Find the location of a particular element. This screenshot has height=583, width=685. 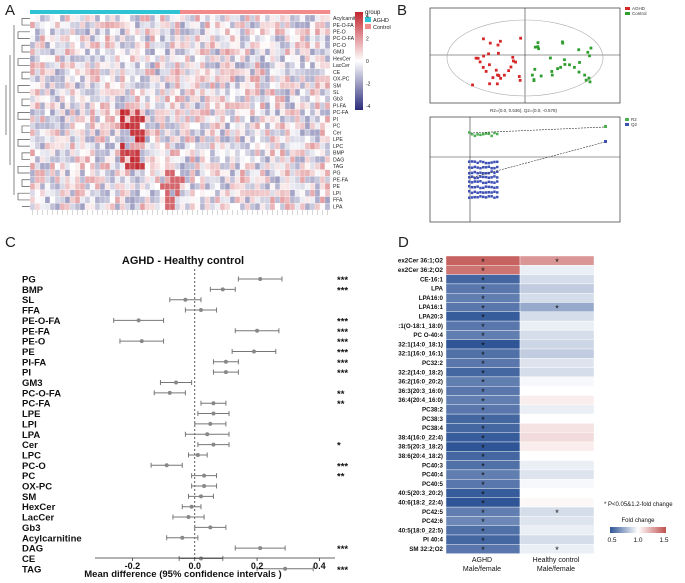

score-point-aghd is located at coordinates (498, 45).